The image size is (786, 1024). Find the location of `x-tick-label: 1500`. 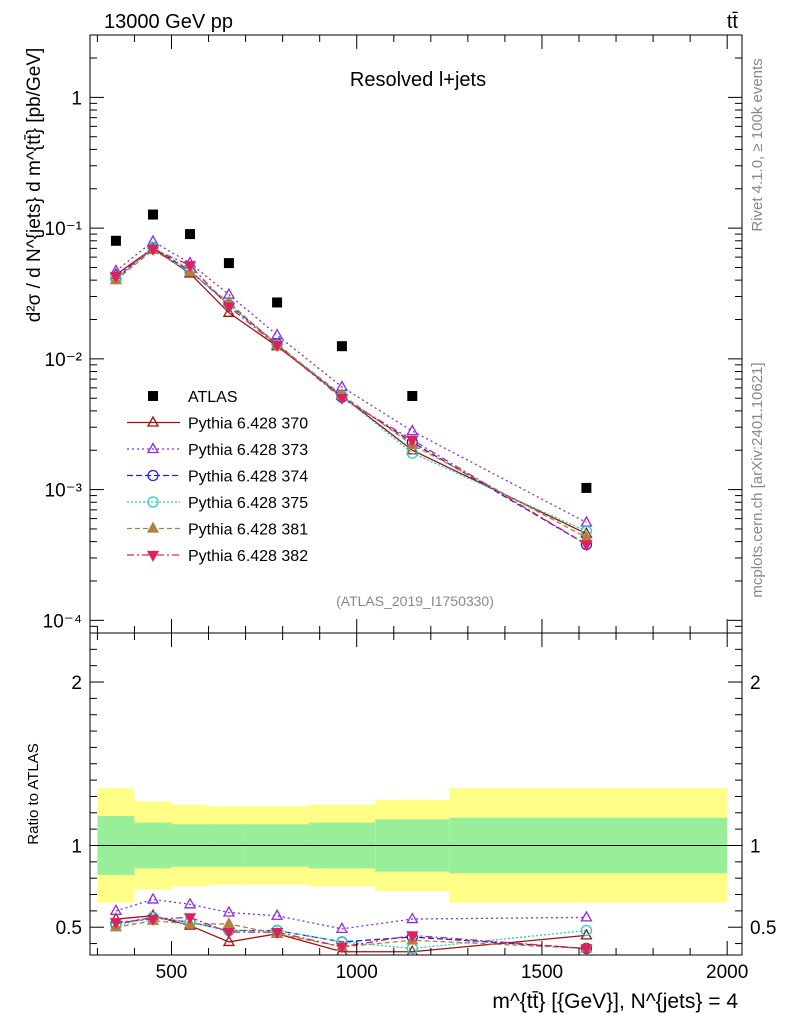

x-tick-label: 1500 is located at coordinates (542, 972).